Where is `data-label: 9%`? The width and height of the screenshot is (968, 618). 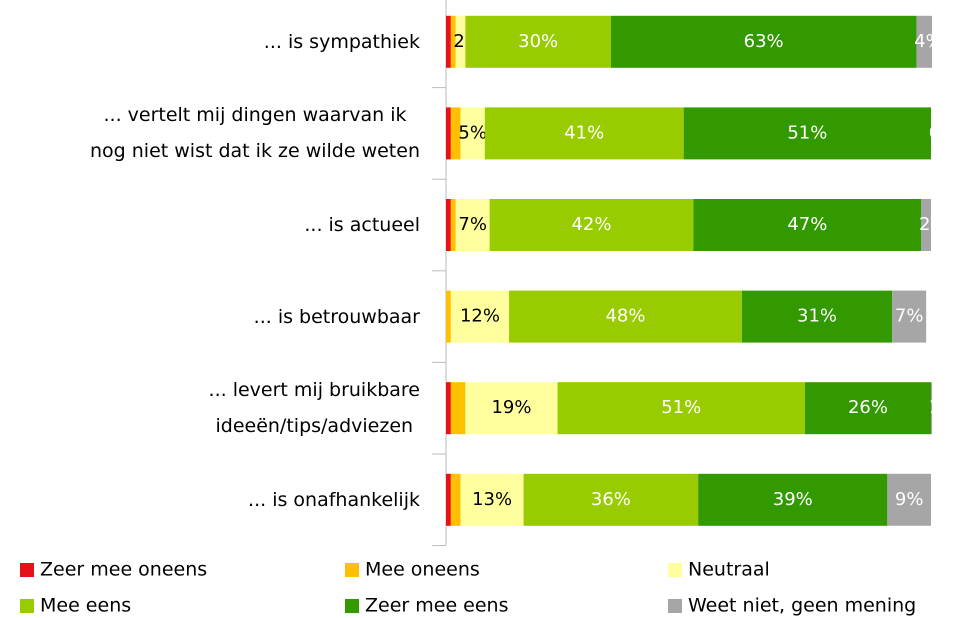
data-label: 9% is located at coordinates (909, 499).